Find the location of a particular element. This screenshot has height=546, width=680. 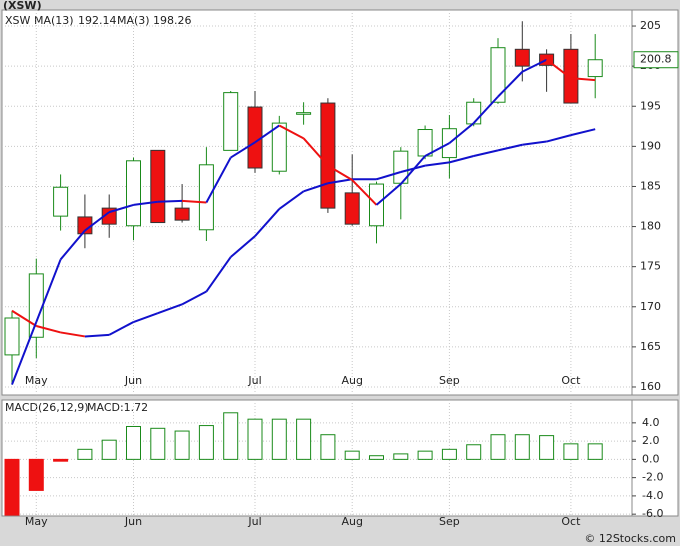

y-tick-label: 2.0 is located at coordinates (651, 440).